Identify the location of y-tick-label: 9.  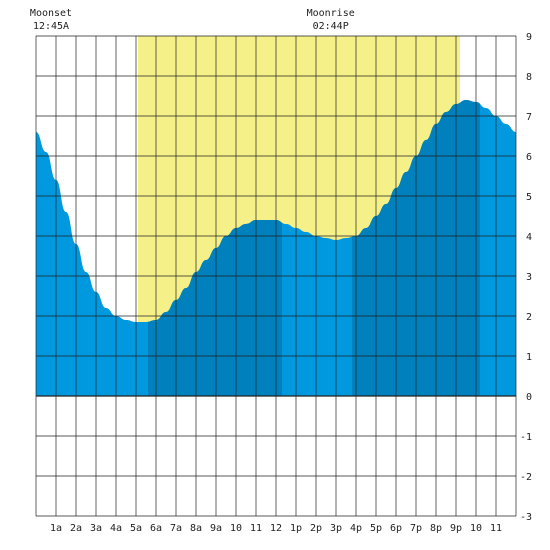
(529, 37).